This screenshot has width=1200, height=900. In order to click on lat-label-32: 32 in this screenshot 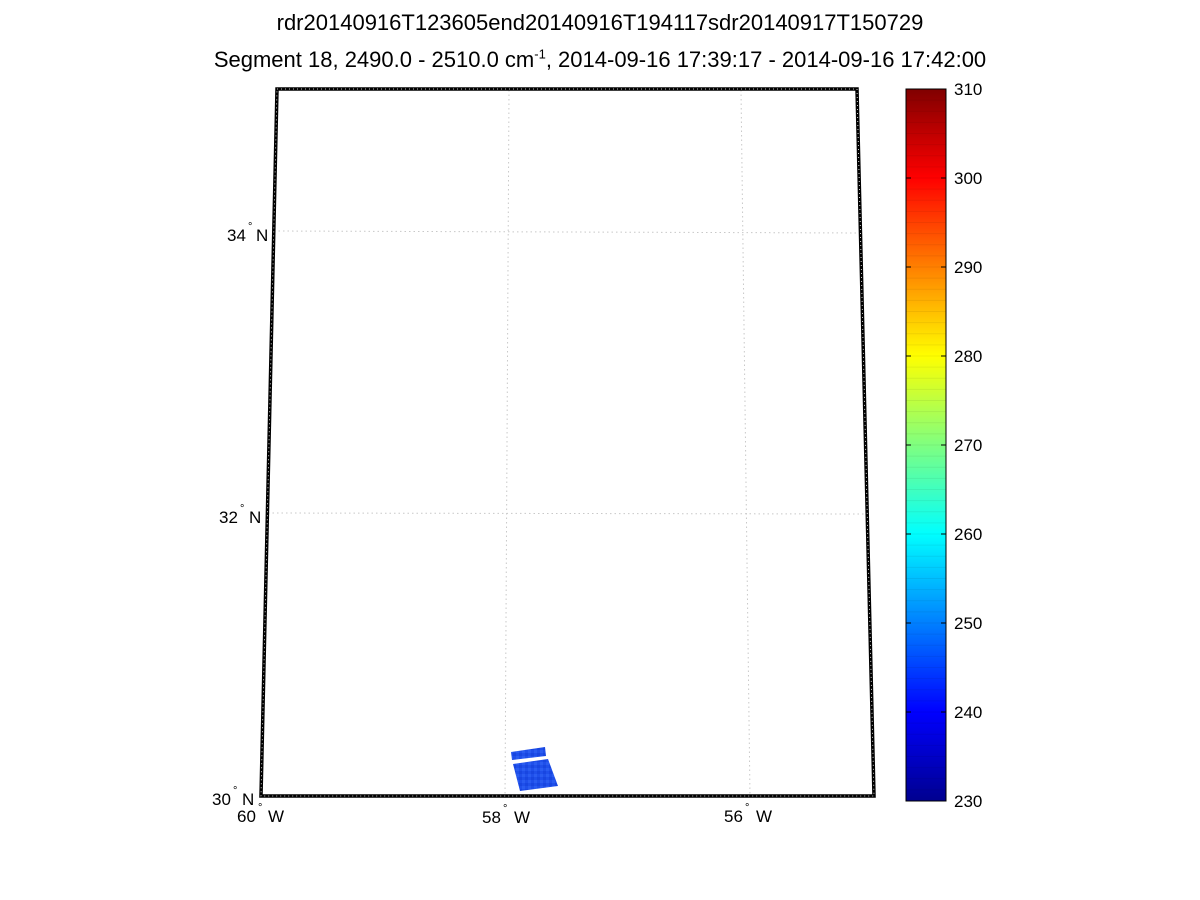, I will do `click(228, 517)`.